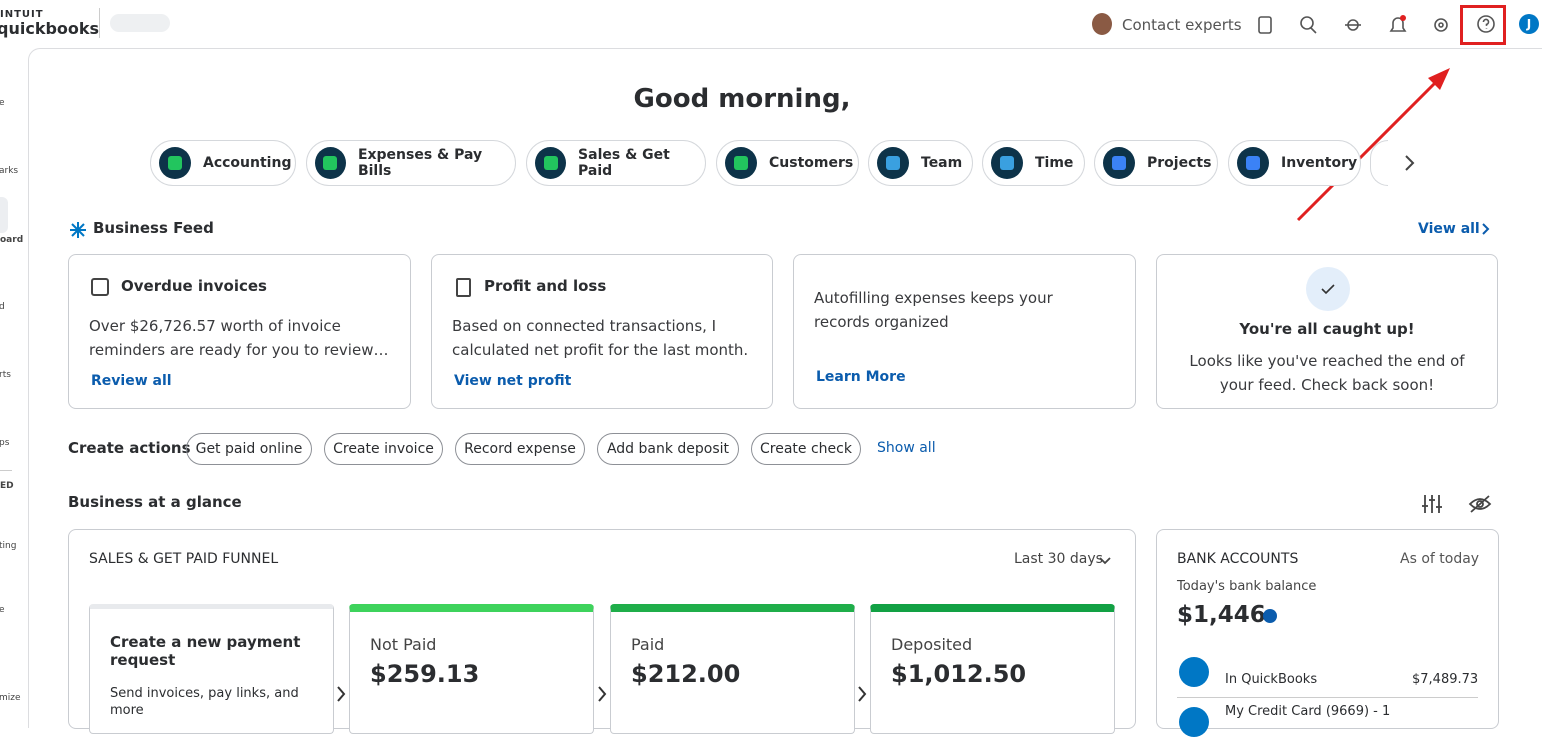  Describe the element at coordinates (99, 23) in the screenshot. I see `divider` at that location.